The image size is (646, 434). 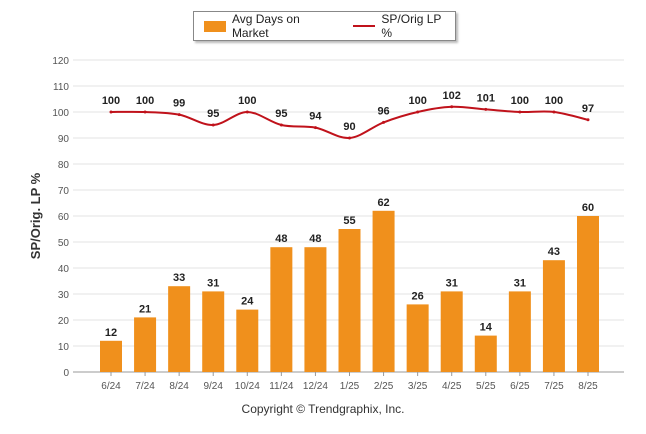 What do you see at coordinates (486, 328) in the screenshot?
I see `bar-value-label: 14` at bounding box center [486, 328].